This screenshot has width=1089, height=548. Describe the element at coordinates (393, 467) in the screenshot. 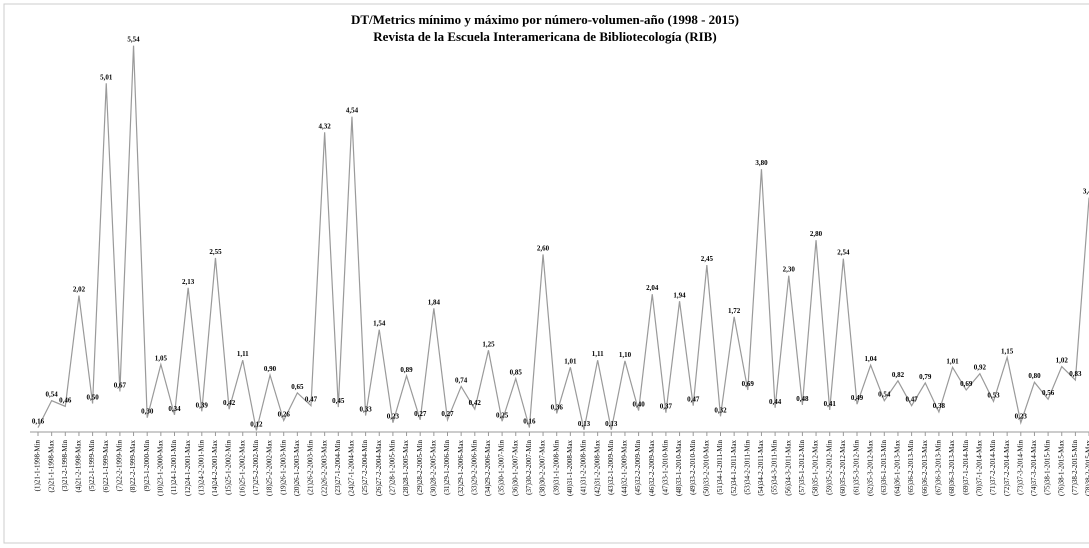

I see `x-tick-label: (27)28-1-2005-Min` at that location.